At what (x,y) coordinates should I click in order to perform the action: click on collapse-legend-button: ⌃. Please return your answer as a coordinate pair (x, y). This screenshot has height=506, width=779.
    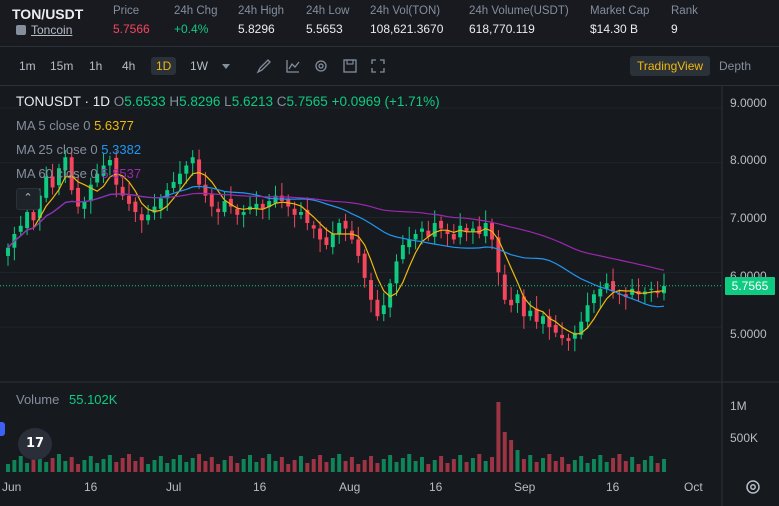
    Looking at the image, I should click on (28, 199).